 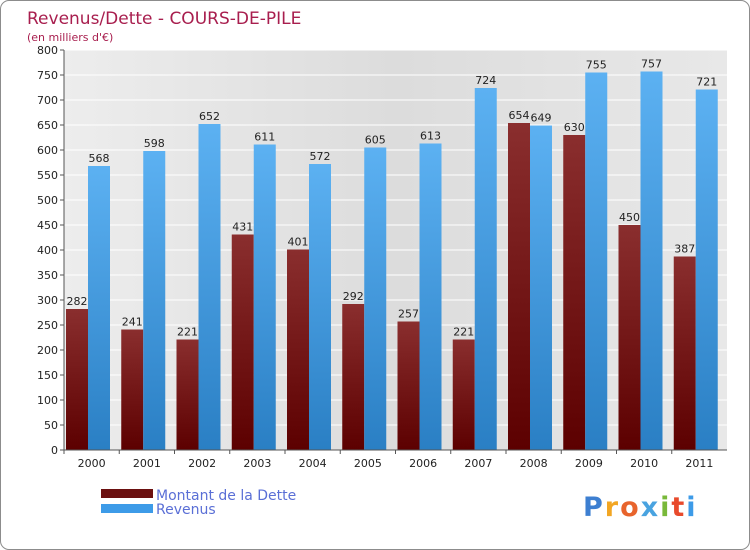 What do you see at coordinates (70, 37) in the screenshot?
I see `chart-subtitle: (en milliers d'€)` at bounding box center [70, 37].